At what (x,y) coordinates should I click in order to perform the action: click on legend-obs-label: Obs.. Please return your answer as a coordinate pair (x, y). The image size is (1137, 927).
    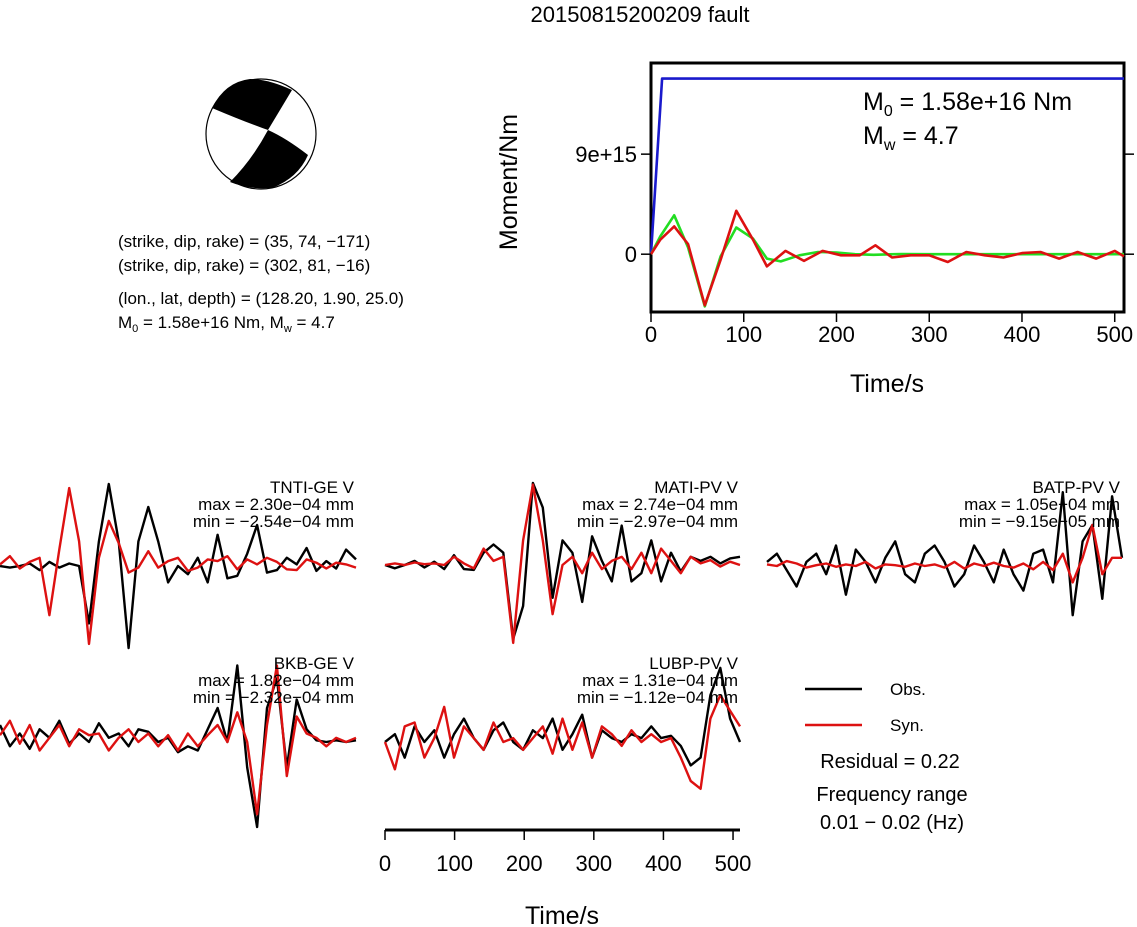
    Looking at the image, I should click on (908, 689).